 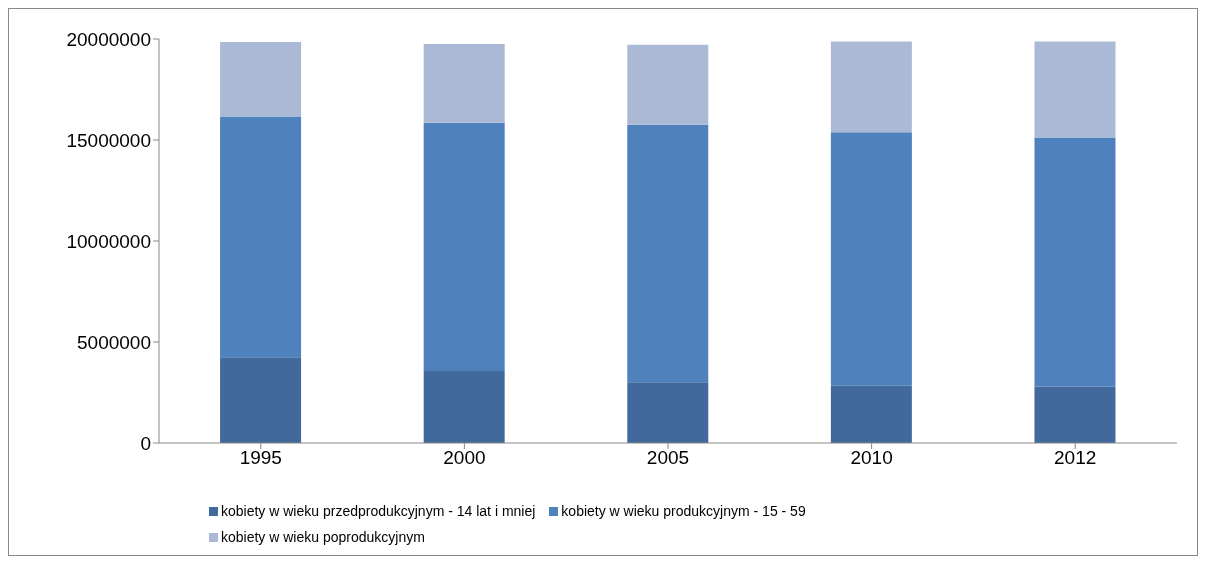 I want to click on legend-label: kobiety w wieku poprodukcyjnym, so click(x=322, y=537).